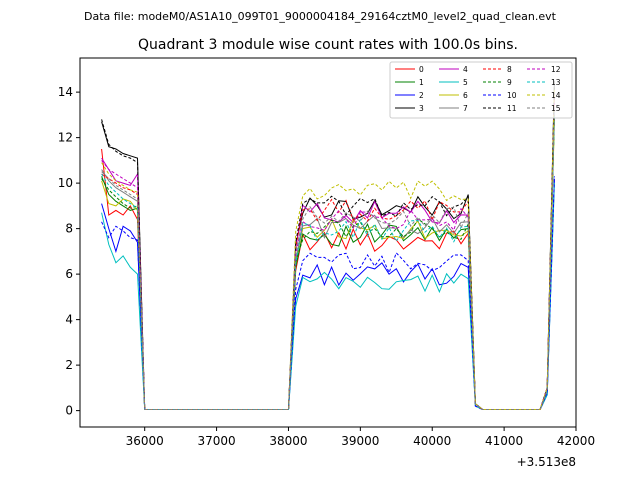 Image resolution: width=640 pixels, height=480 pixels. I want to click on legend-label-10: 10, so click(512, 95).